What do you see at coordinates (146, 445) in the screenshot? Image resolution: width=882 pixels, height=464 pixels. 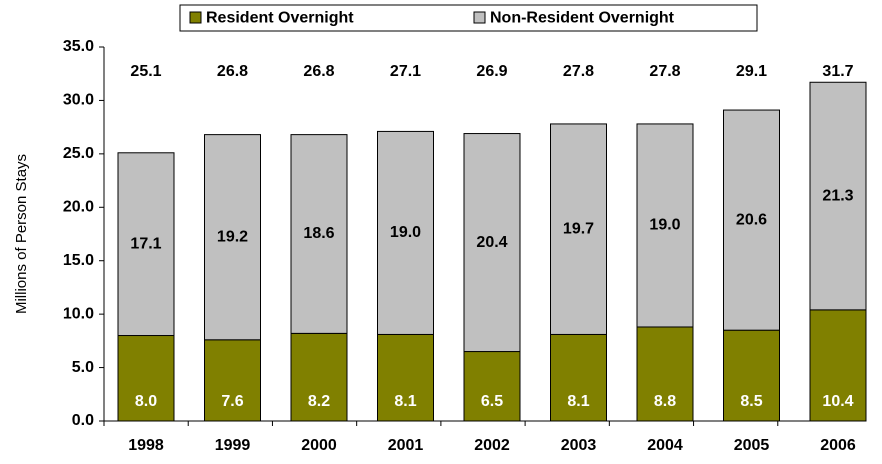 I see `x-tick-label: 1998` at bounding box center [146, 445].